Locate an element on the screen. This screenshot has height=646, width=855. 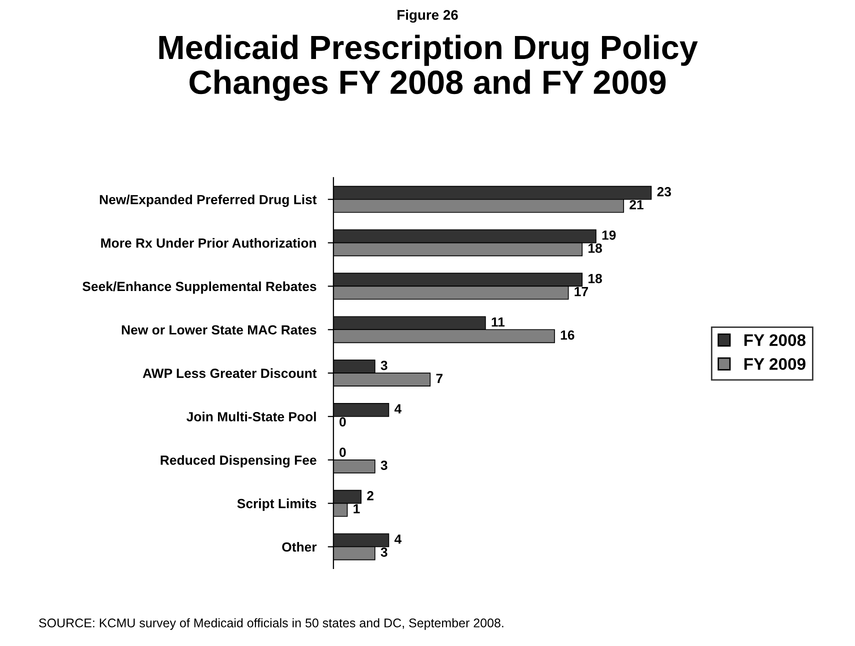
data-label: 23 is located at coordinates (664, 191).